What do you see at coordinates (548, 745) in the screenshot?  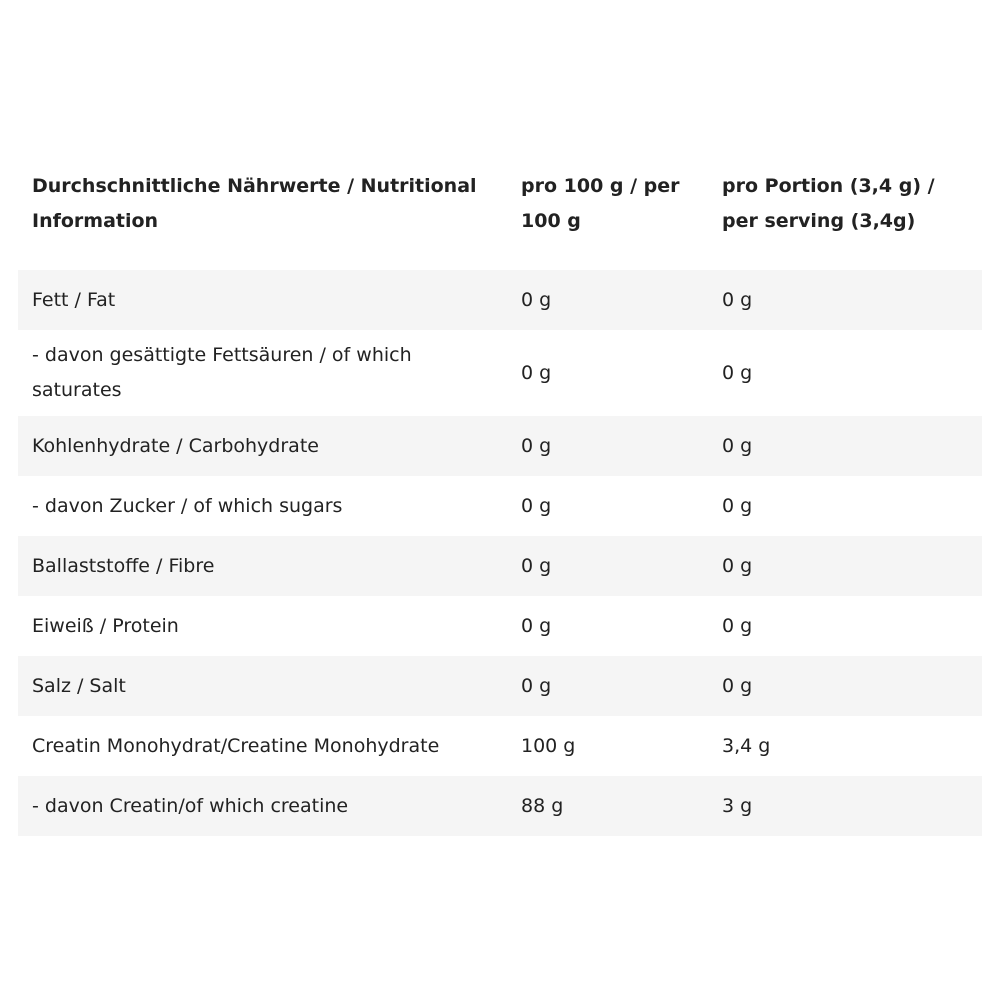 I see `table-cell: 100 g` at bounding box center [548, 745].